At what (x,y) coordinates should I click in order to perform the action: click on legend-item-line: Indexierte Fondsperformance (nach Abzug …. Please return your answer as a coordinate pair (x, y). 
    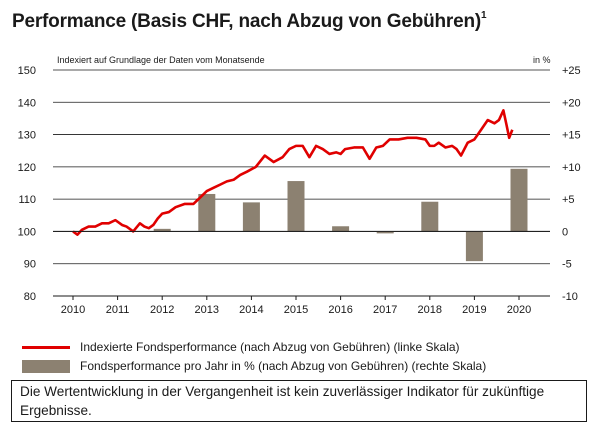
    Looking at the image, I should click on (241, 347).